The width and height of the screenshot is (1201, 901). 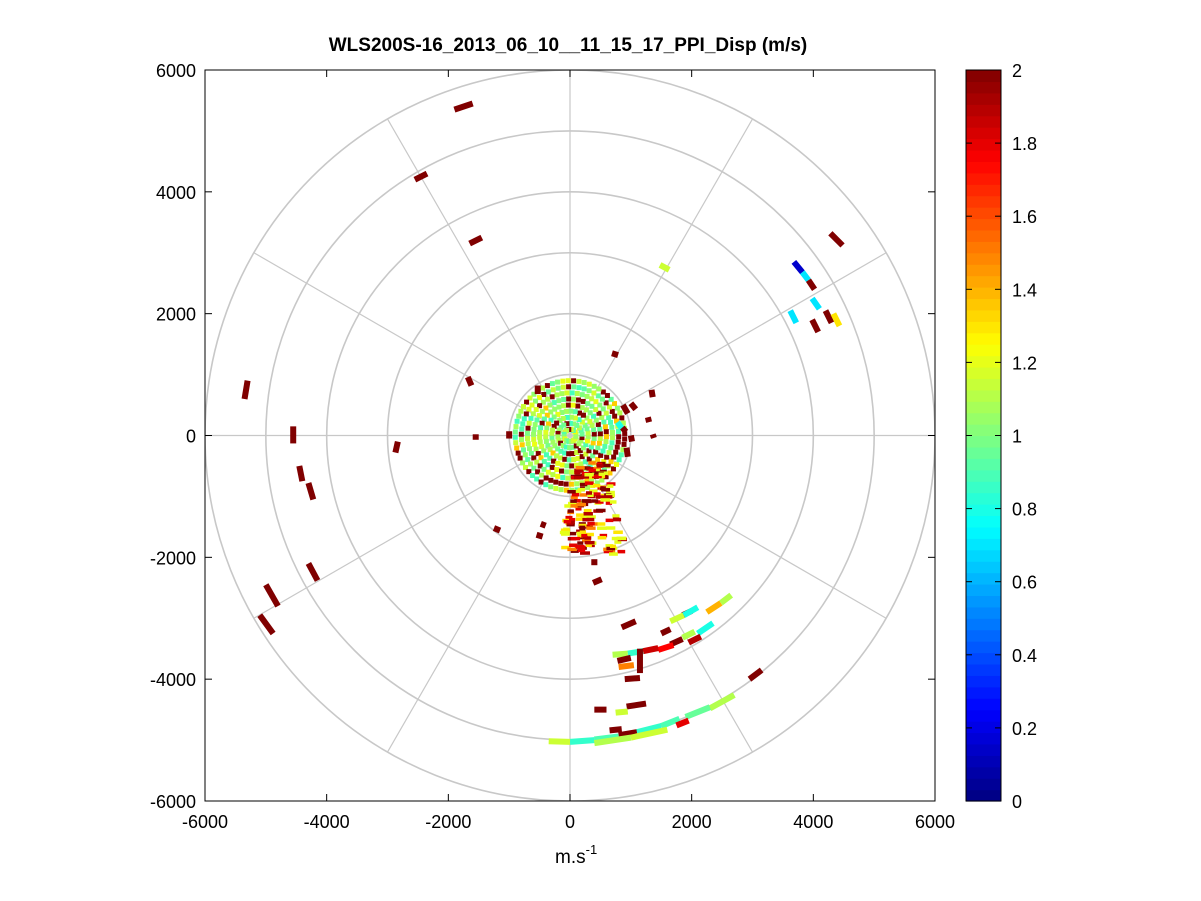 I want to click on y-tick-label: 0, so click(x=191, y=437).